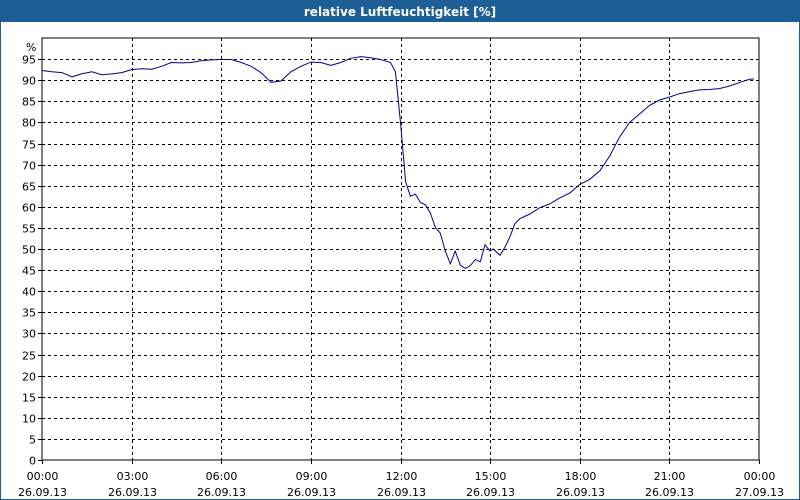 The width and height of the screenshot is (800, 500). Describe the element at coordinates (29, 145) in the screenshot. I see `y-tick-label: 75` at that location.